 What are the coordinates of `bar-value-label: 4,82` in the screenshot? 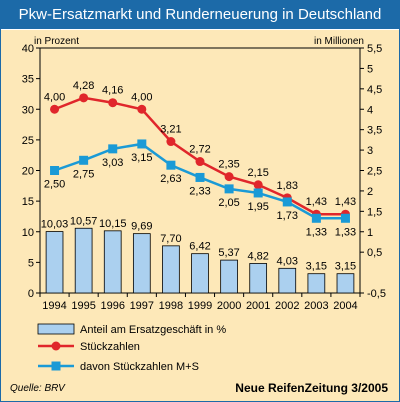 It's located at (257, 256).